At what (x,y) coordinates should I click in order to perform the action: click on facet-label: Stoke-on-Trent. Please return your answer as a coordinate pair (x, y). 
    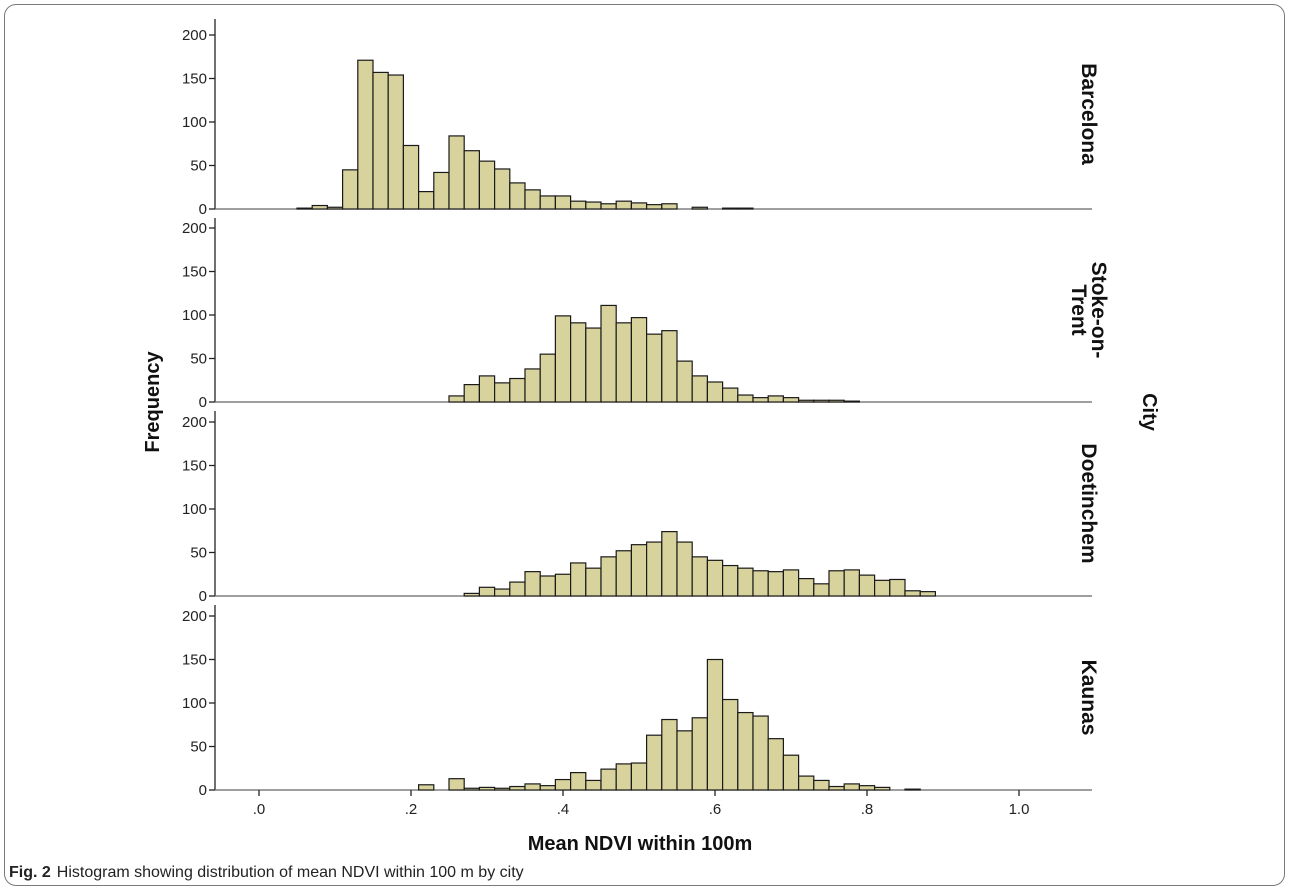
    Looking at the image, I should click on (1088, 310).